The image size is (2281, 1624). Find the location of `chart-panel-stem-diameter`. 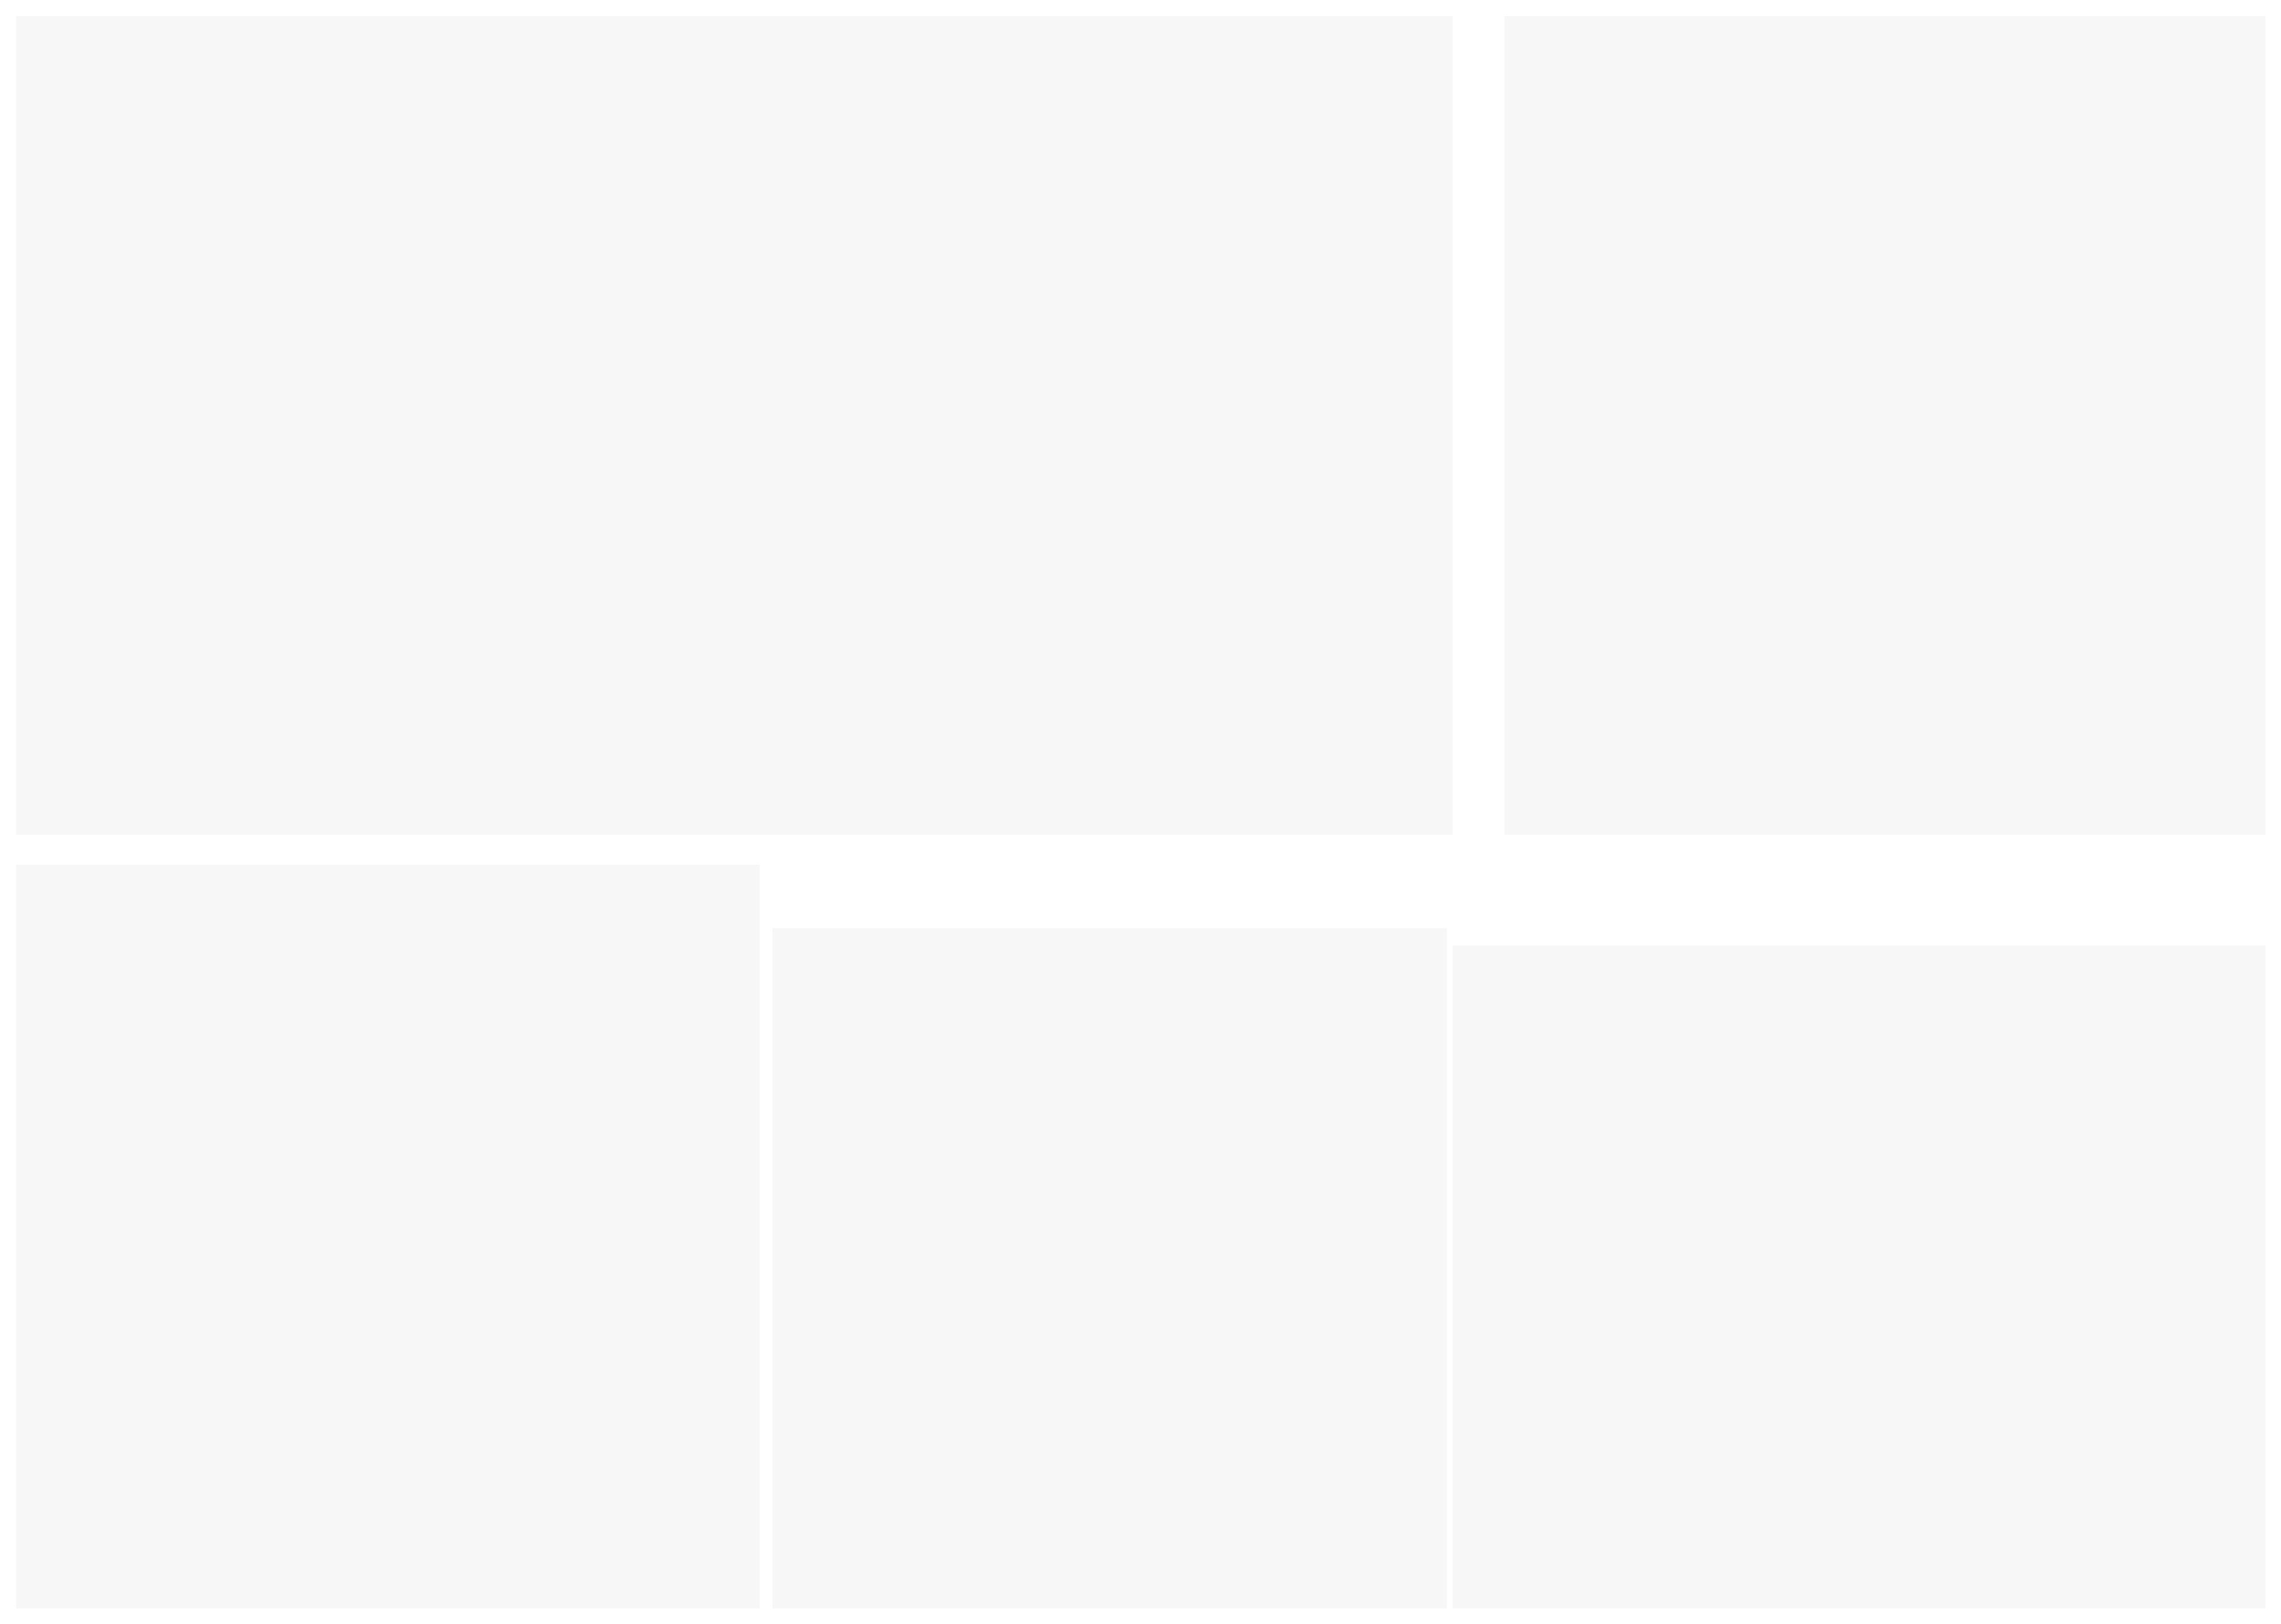

chart-panel-stem-diameter is located at coordinates (1109, 1268).